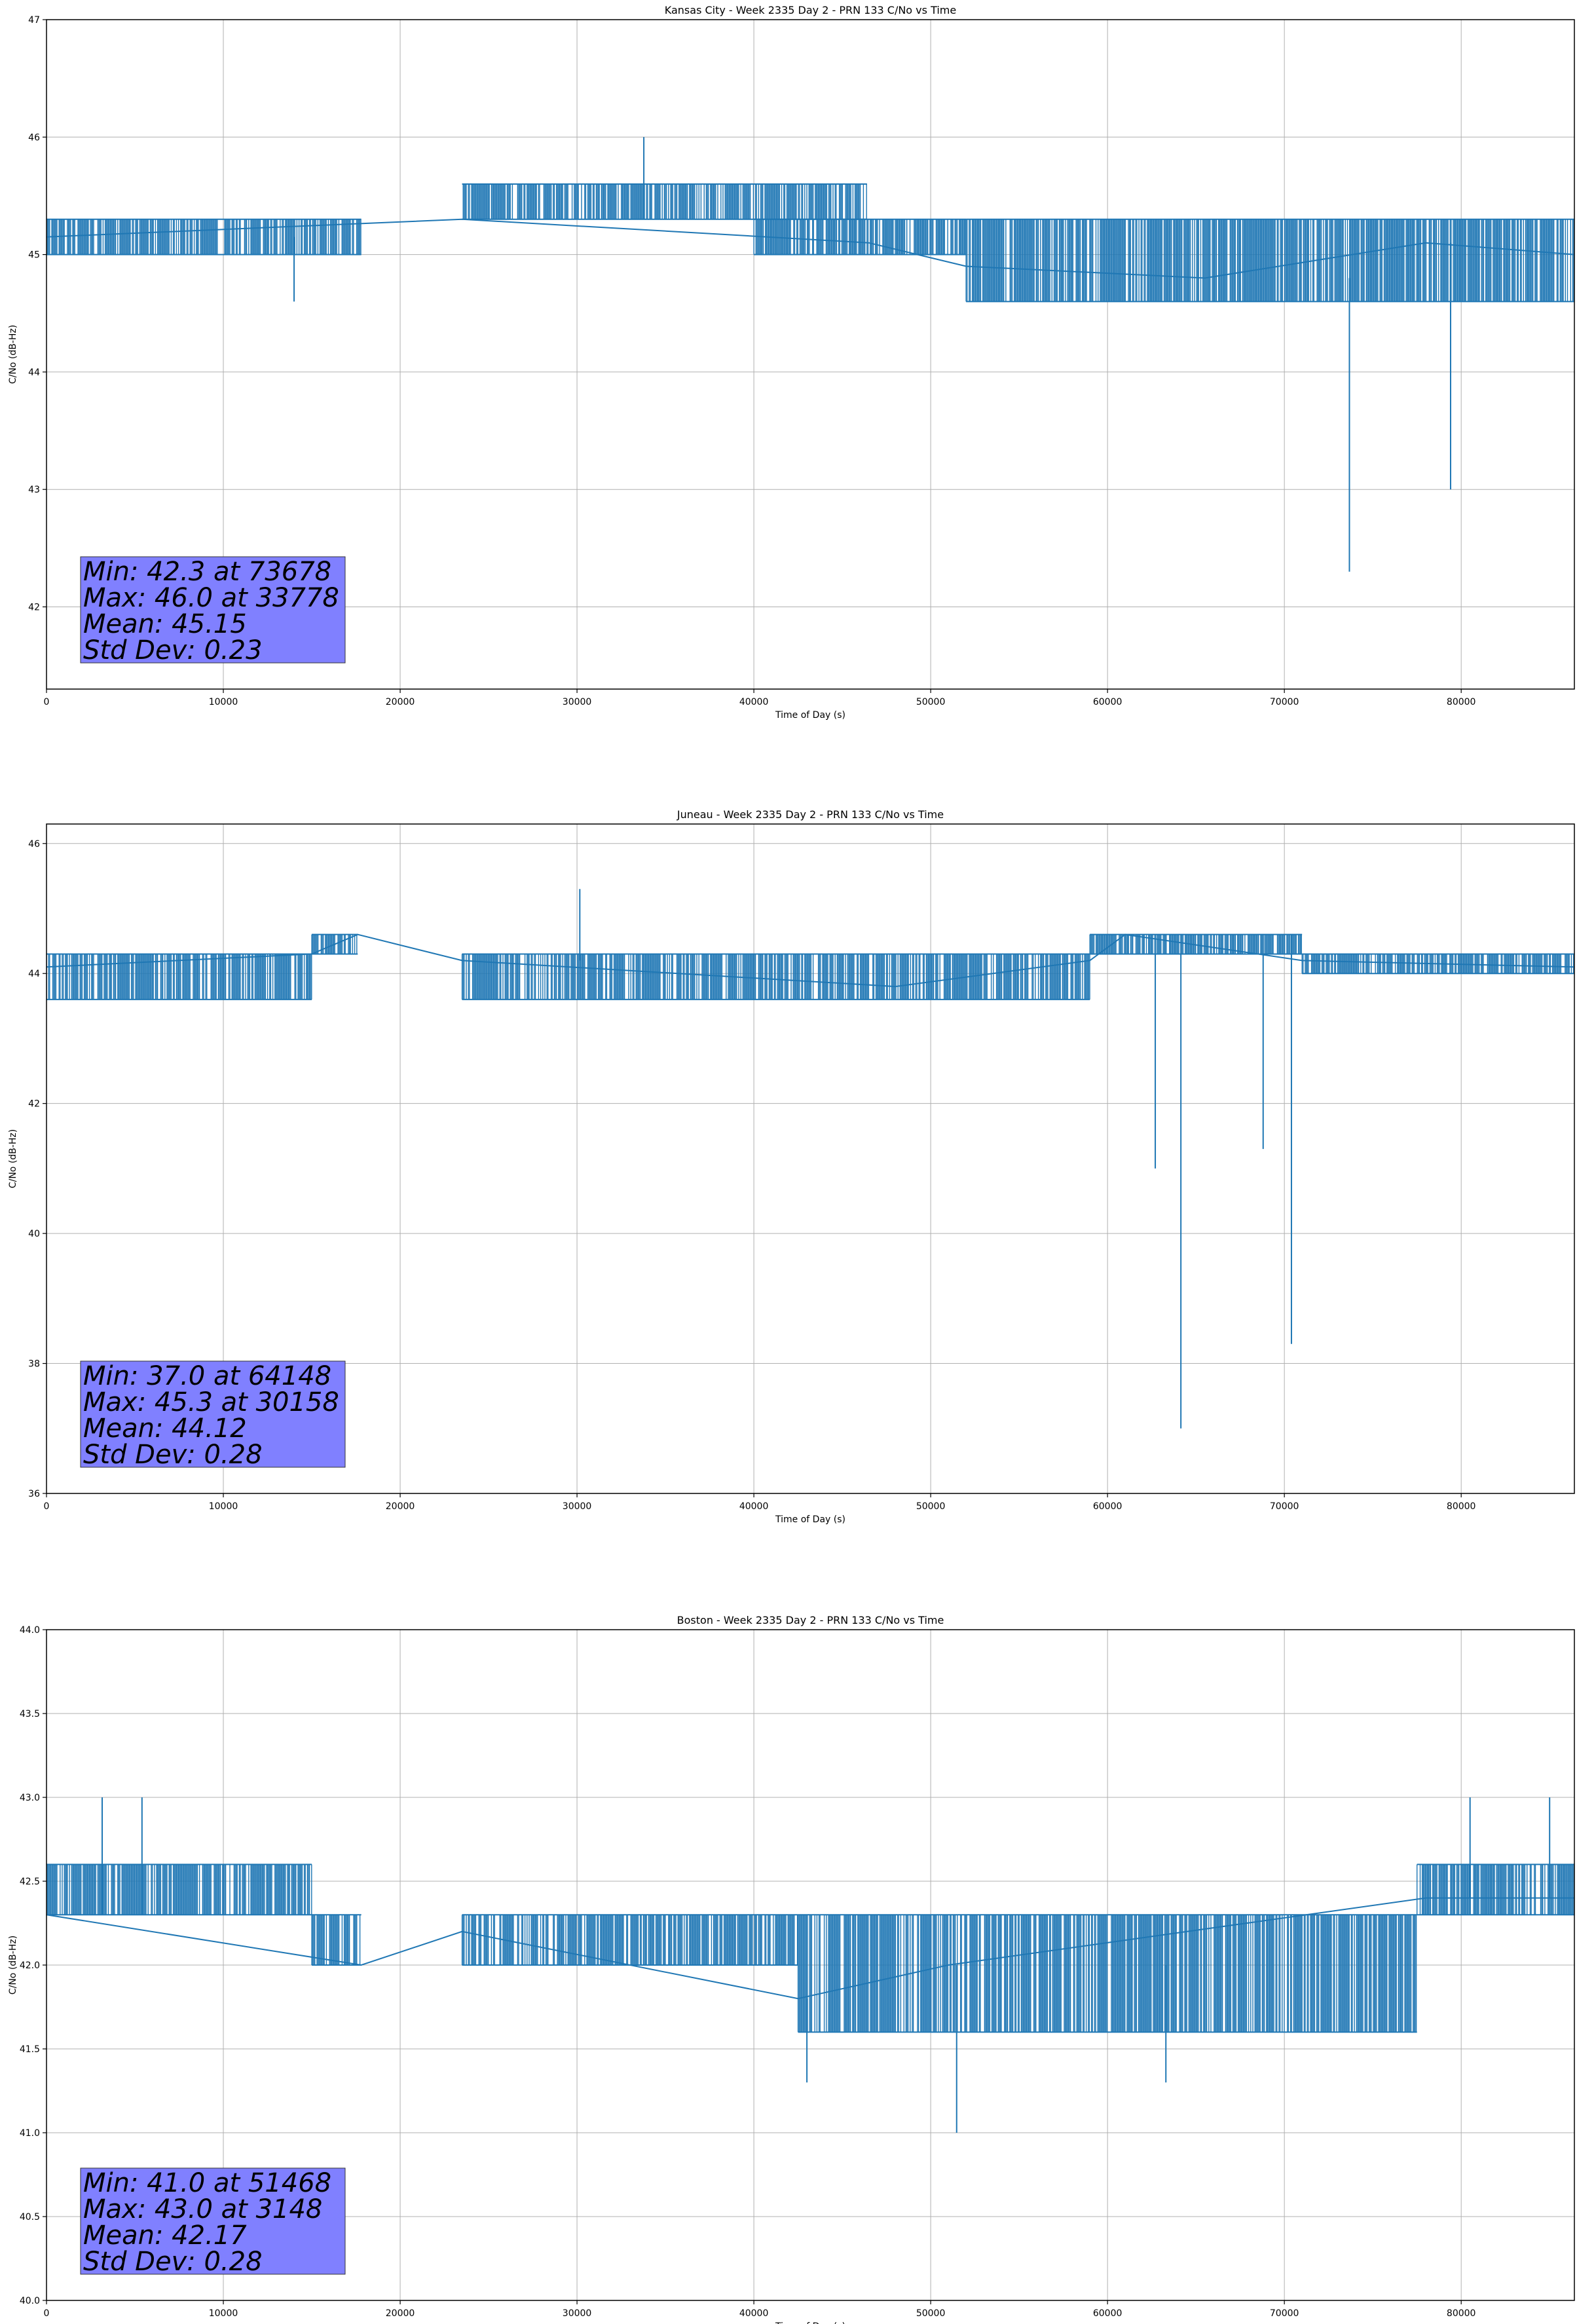 The height and width of the screenshot is (2324, 1577). I want to click on stats-line: Max: 45.3 at 30158, so click(211, 1402).